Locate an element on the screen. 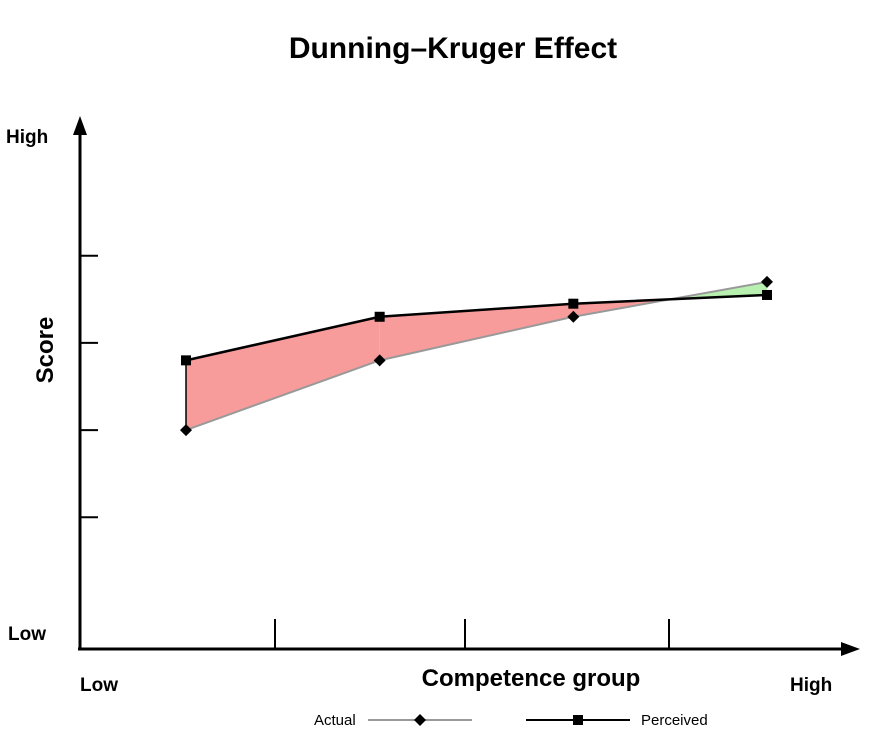  x-axis-arrow is located at coordinates (850, 649).